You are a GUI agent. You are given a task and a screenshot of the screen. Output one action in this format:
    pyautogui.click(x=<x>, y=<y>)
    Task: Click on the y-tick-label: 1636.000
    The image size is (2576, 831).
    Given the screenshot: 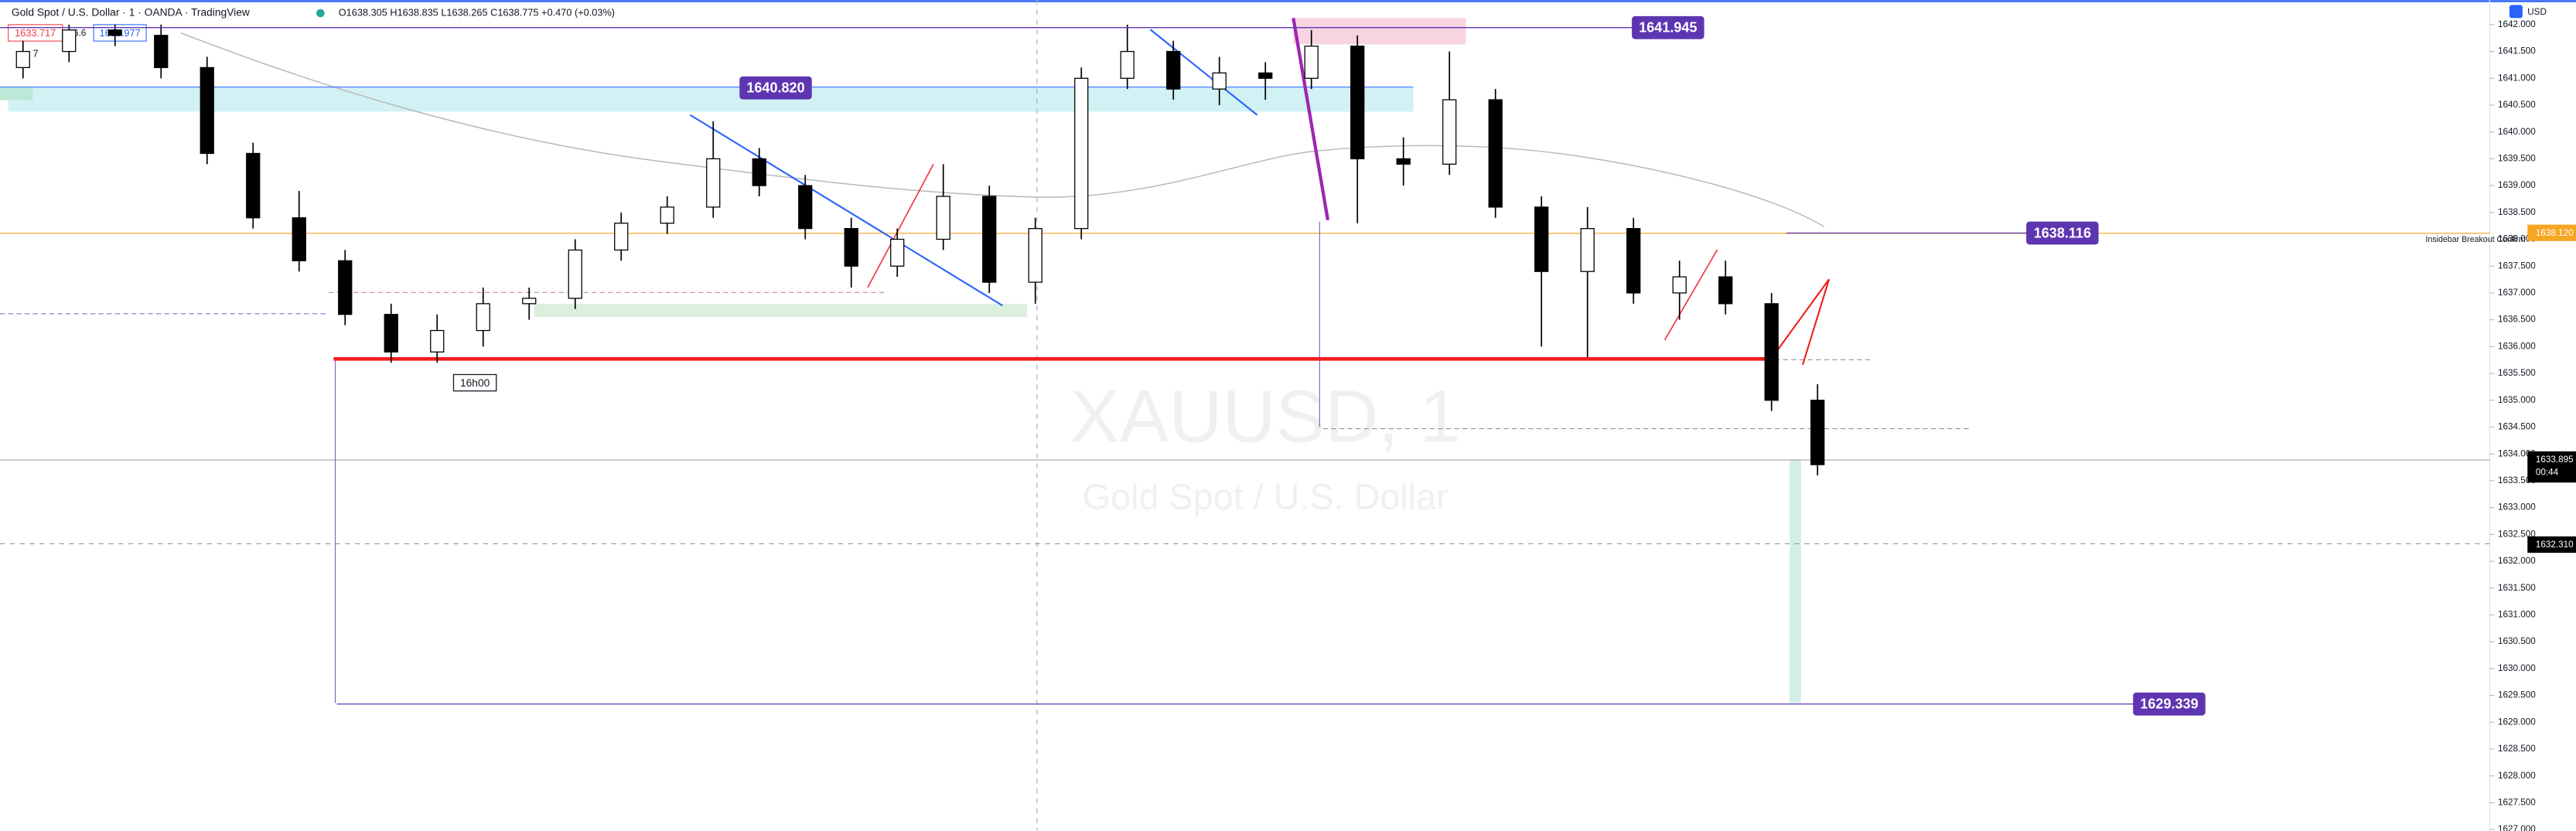 What is the action you would take?
    pyautogui.click(x=2517, y=346)
    